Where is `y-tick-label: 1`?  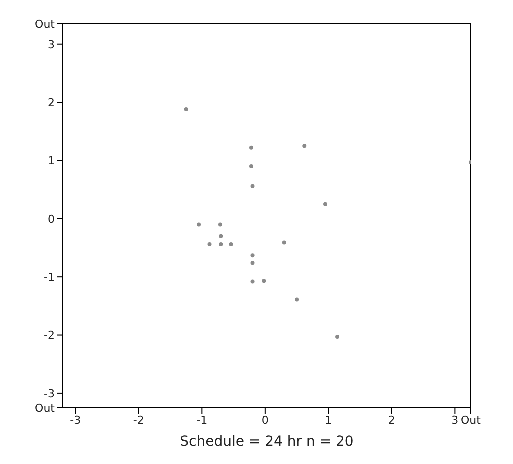 y-tick-label: 1 is located at coordinates (51, 161).